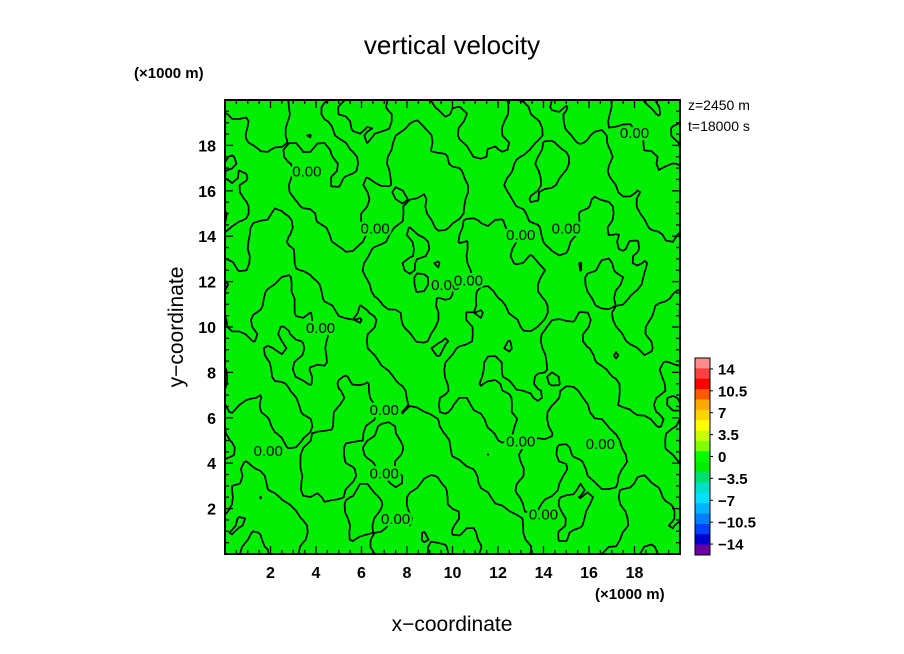 Image resolution: width=904 pixels, height=654 pixels. What do you see at coordinates (452, 45) in the screenshot?
I see `chart-title: vertical velocity` at bounding box center [452, 45].